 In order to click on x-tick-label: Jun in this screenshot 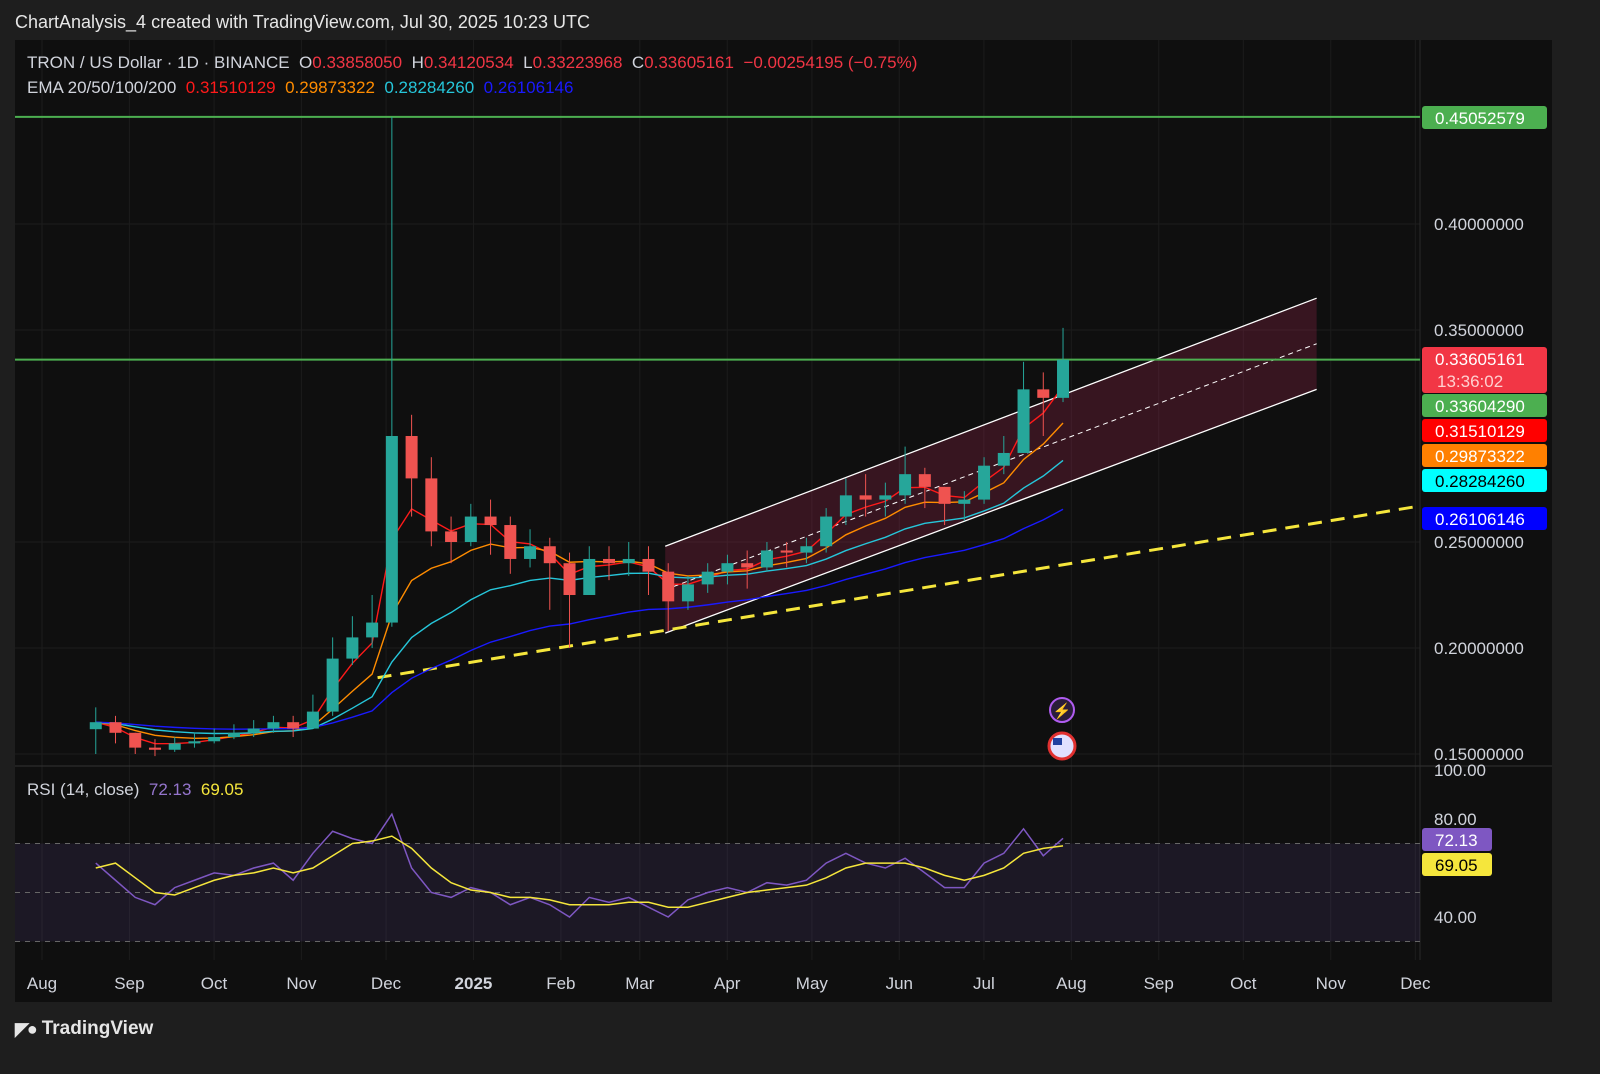, I will do `click(899, 983)`.